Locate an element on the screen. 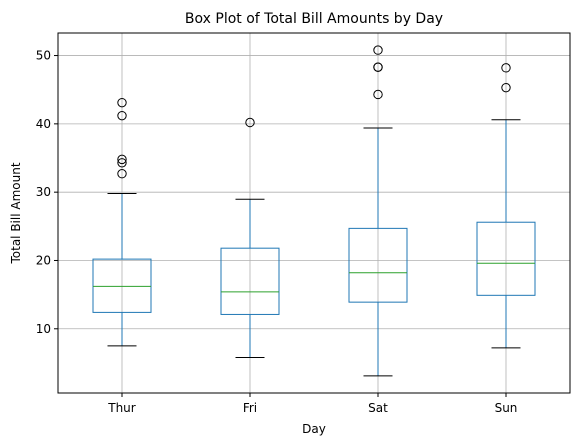  x-tick-label: Sun is located at coordinates (506, 408).